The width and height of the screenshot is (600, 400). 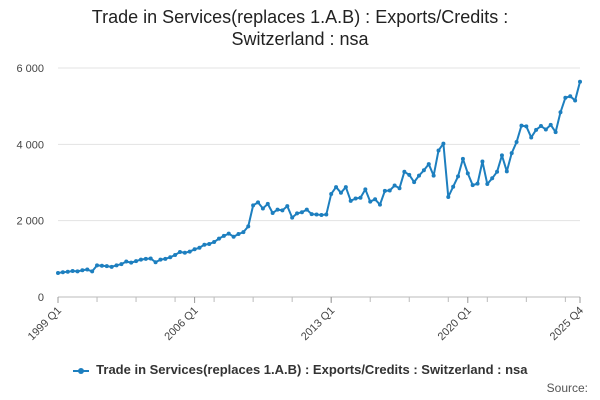 What do you see at coordinates (567, 388) in the screenshot?
I see `source-label: Source:` at bounding box center [567, 388].